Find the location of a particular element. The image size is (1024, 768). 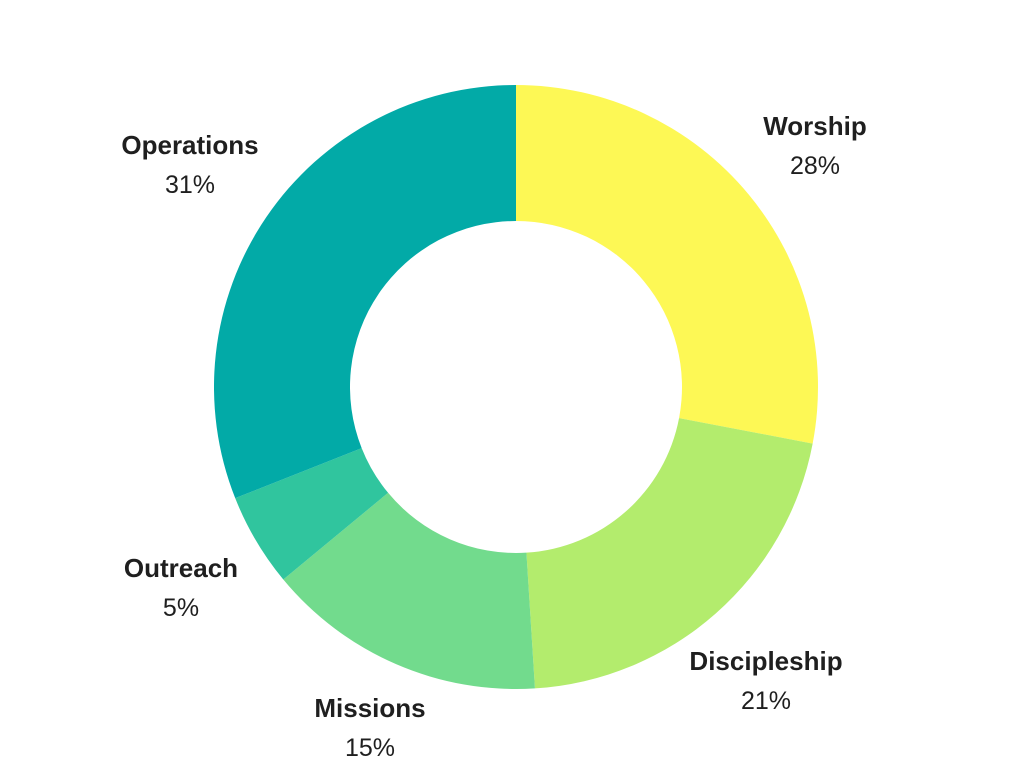

slice-discipleship is located at coordinates (669, 553).